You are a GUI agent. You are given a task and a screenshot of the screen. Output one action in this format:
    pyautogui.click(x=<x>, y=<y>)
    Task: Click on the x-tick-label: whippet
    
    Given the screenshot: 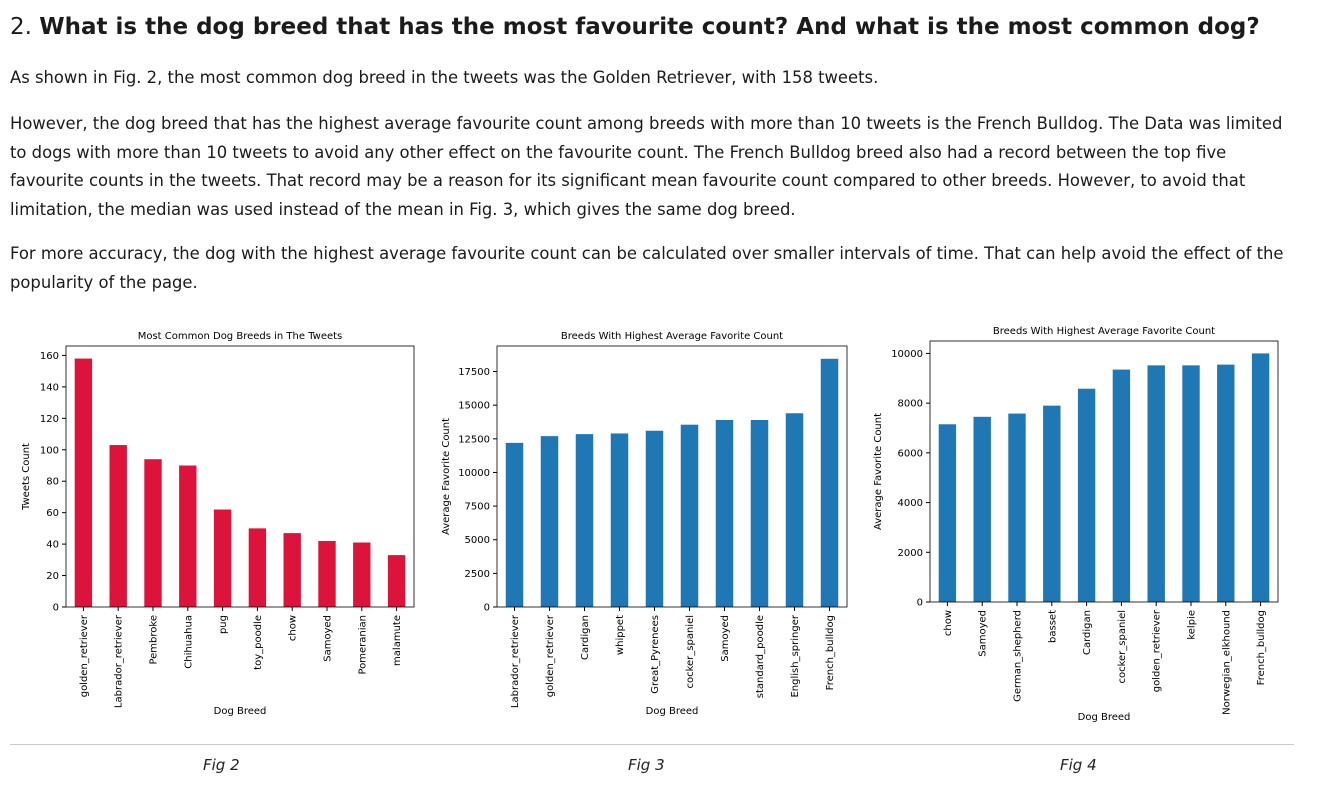 What is the action you would take?
    pyautogui.click(x=620, y=635)
    